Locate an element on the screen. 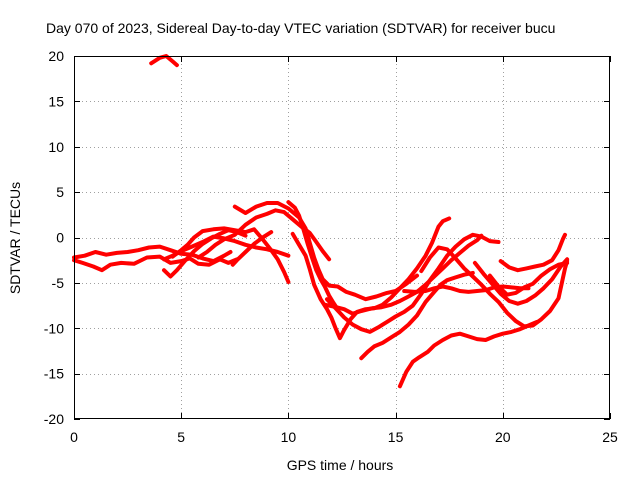 This screenshot has height=480, width=640. y-tick-label: 10 is located at coordinates (56, 147).